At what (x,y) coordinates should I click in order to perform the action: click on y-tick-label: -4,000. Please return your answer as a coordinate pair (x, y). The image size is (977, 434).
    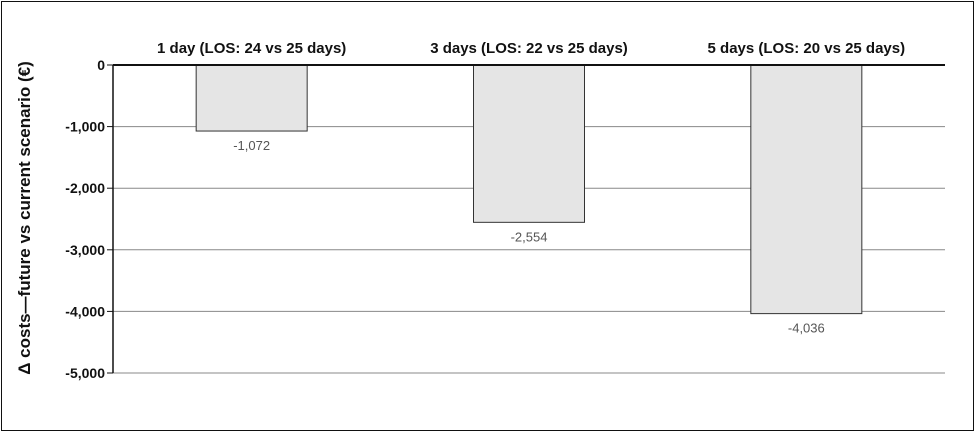
    Looking at the image, I should click on (85, 311).